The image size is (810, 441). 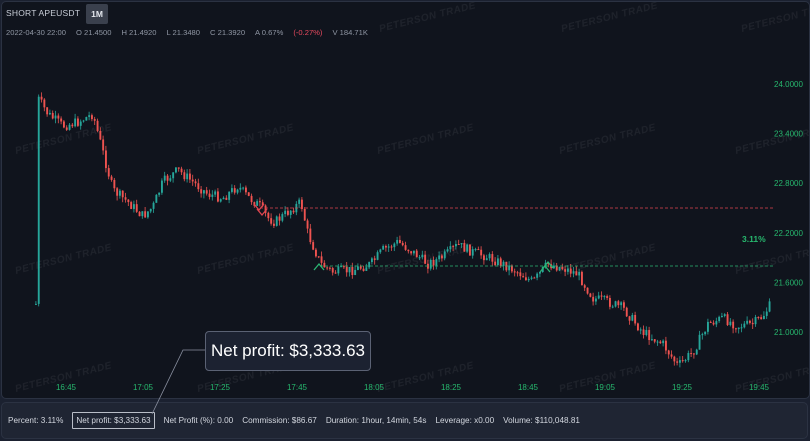 I want to click on price-tick-label: 21.0000, so click(x=788, y=332).